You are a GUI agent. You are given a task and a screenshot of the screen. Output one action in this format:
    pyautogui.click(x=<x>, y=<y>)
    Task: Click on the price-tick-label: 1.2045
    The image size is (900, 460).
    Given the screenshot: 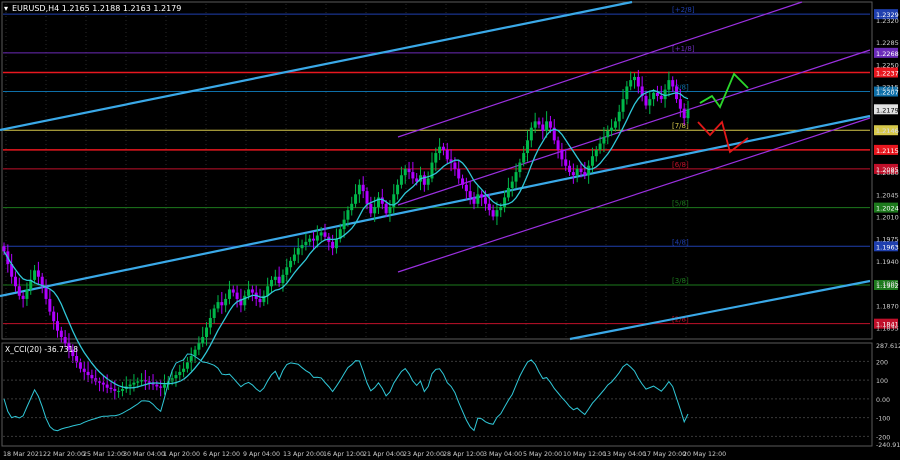 What is the action you would take?
    pyautogui.click(x=887, y=195)
    